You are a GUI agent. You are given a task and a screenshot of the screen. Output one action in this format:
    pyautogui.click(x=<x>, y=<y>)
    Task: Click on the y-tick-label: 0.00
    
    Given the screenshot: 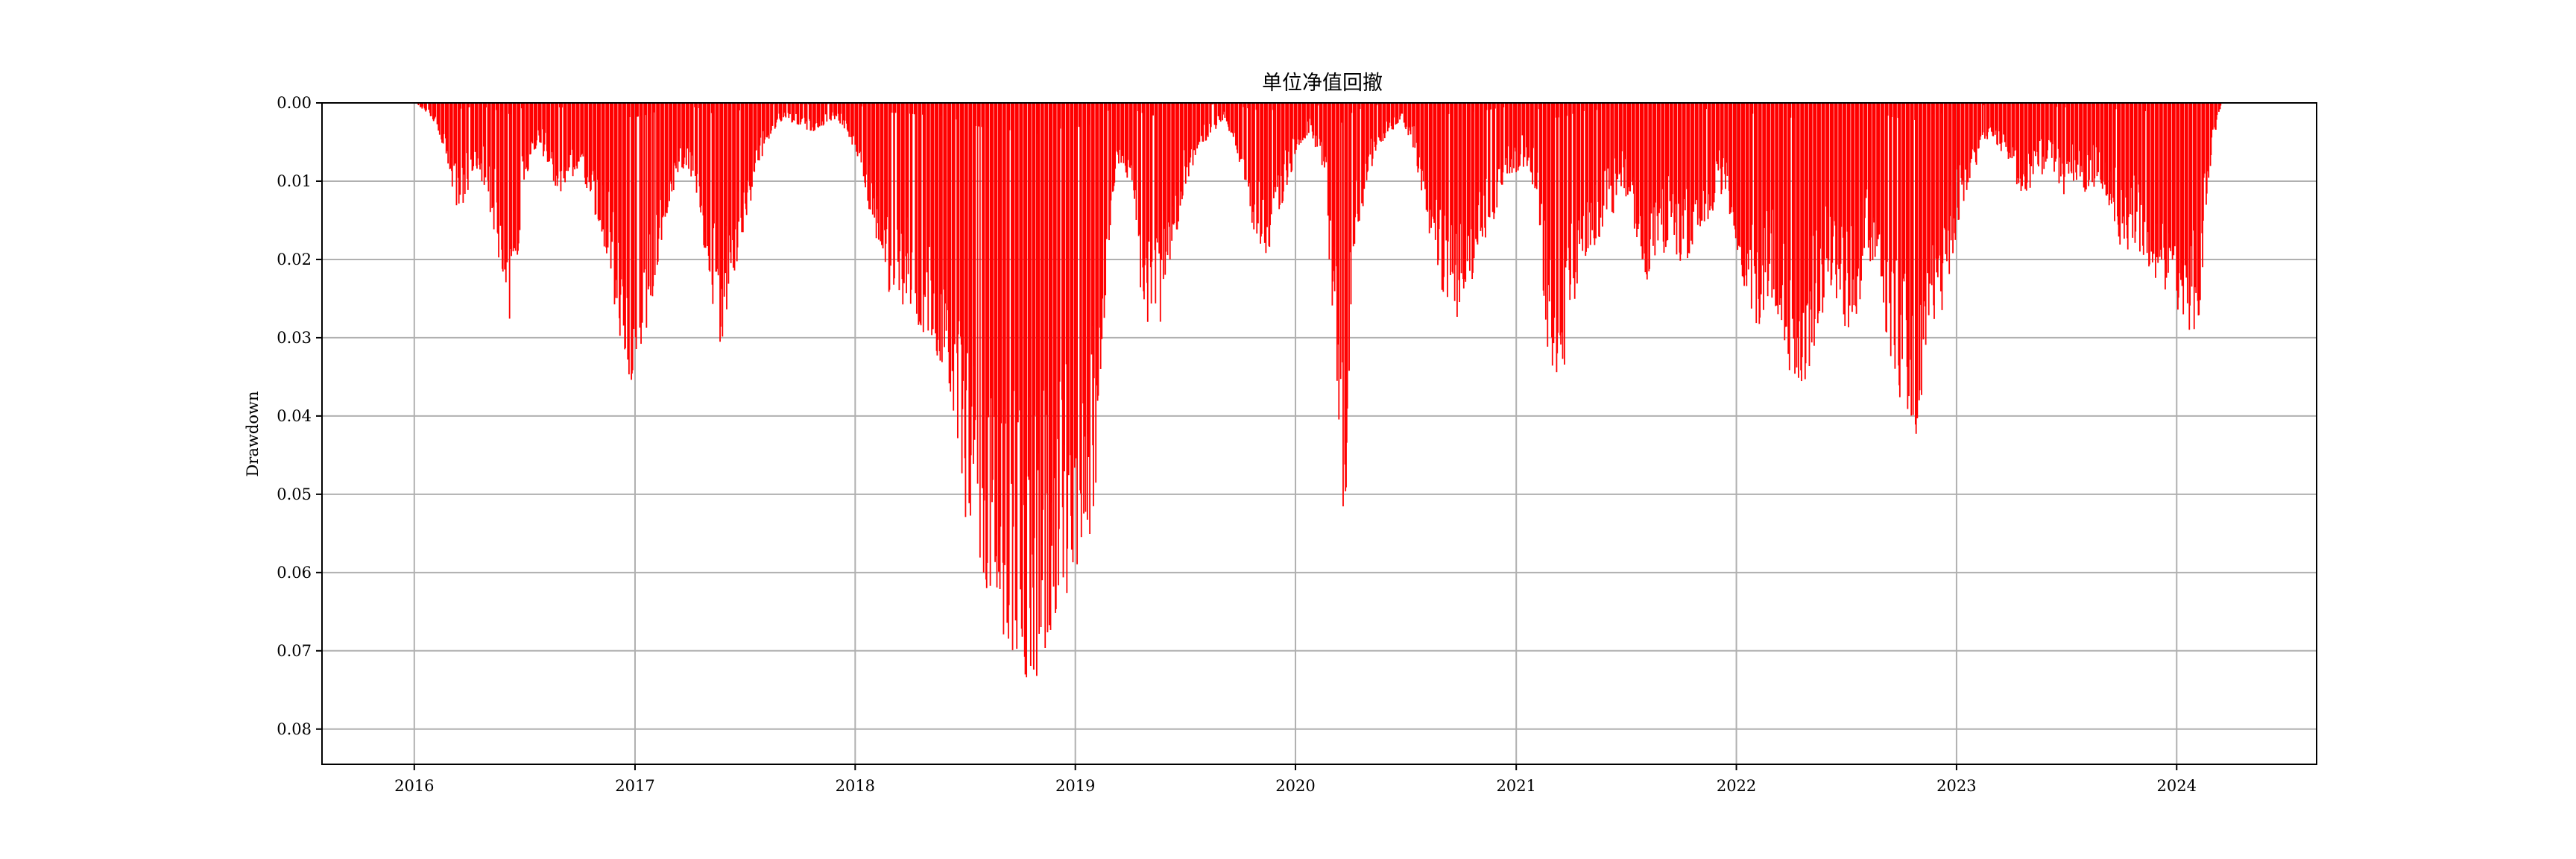 What is the action you would take?
    pyautogui.click(x=294, y=103)
    